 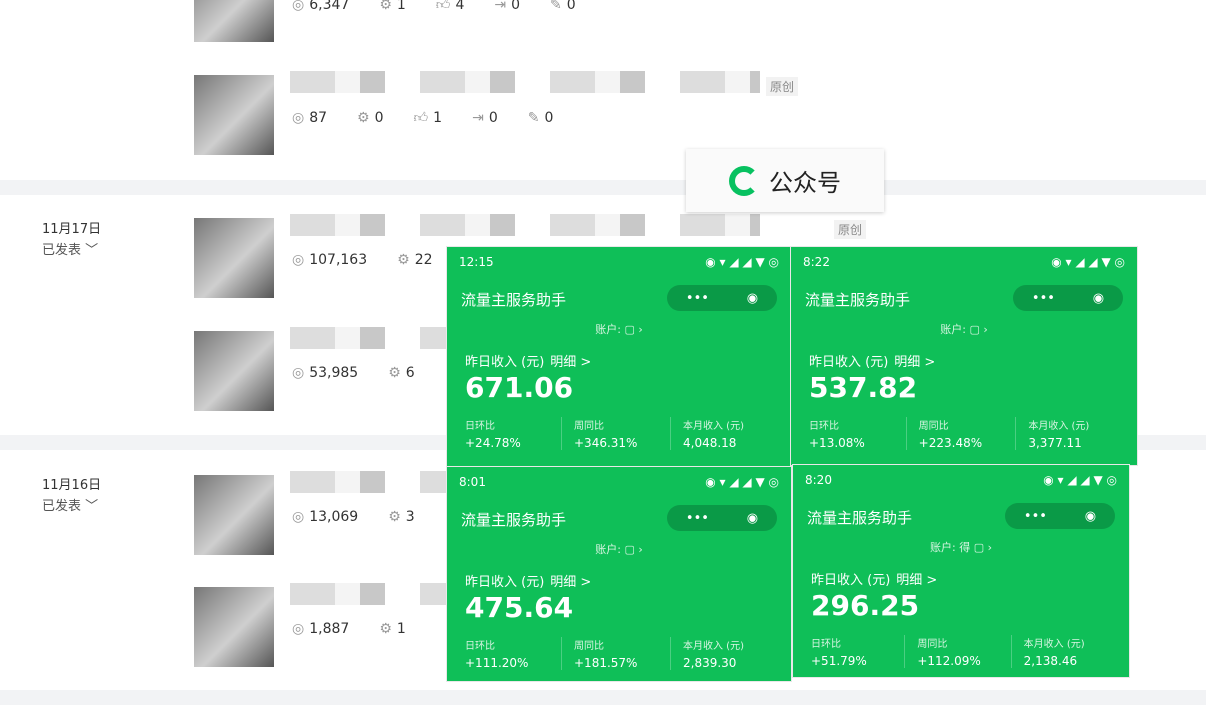 What do you see at coordinates (619, 482) in the screenshot?
I see `status-bar: 8:01 ◉ ▾ ◢ ◢ ▼ ◎` at bounding box center [619, 482].